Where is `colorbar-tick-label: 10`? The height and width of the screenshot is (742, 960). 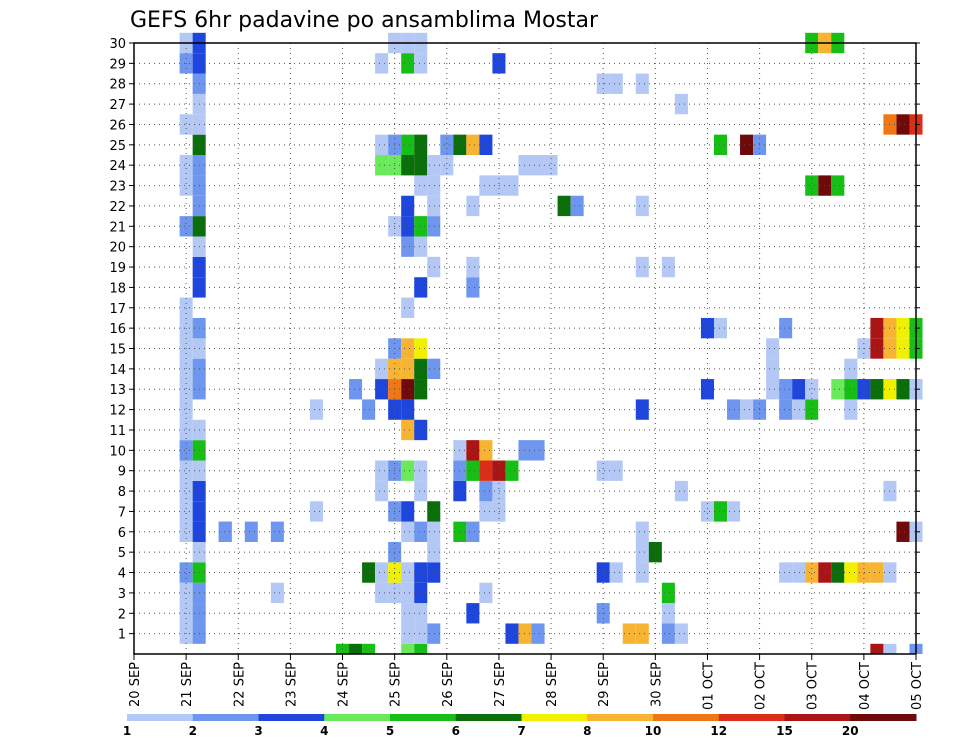
colorbar-tick-label: 10 is located at coordinates (653, 731).